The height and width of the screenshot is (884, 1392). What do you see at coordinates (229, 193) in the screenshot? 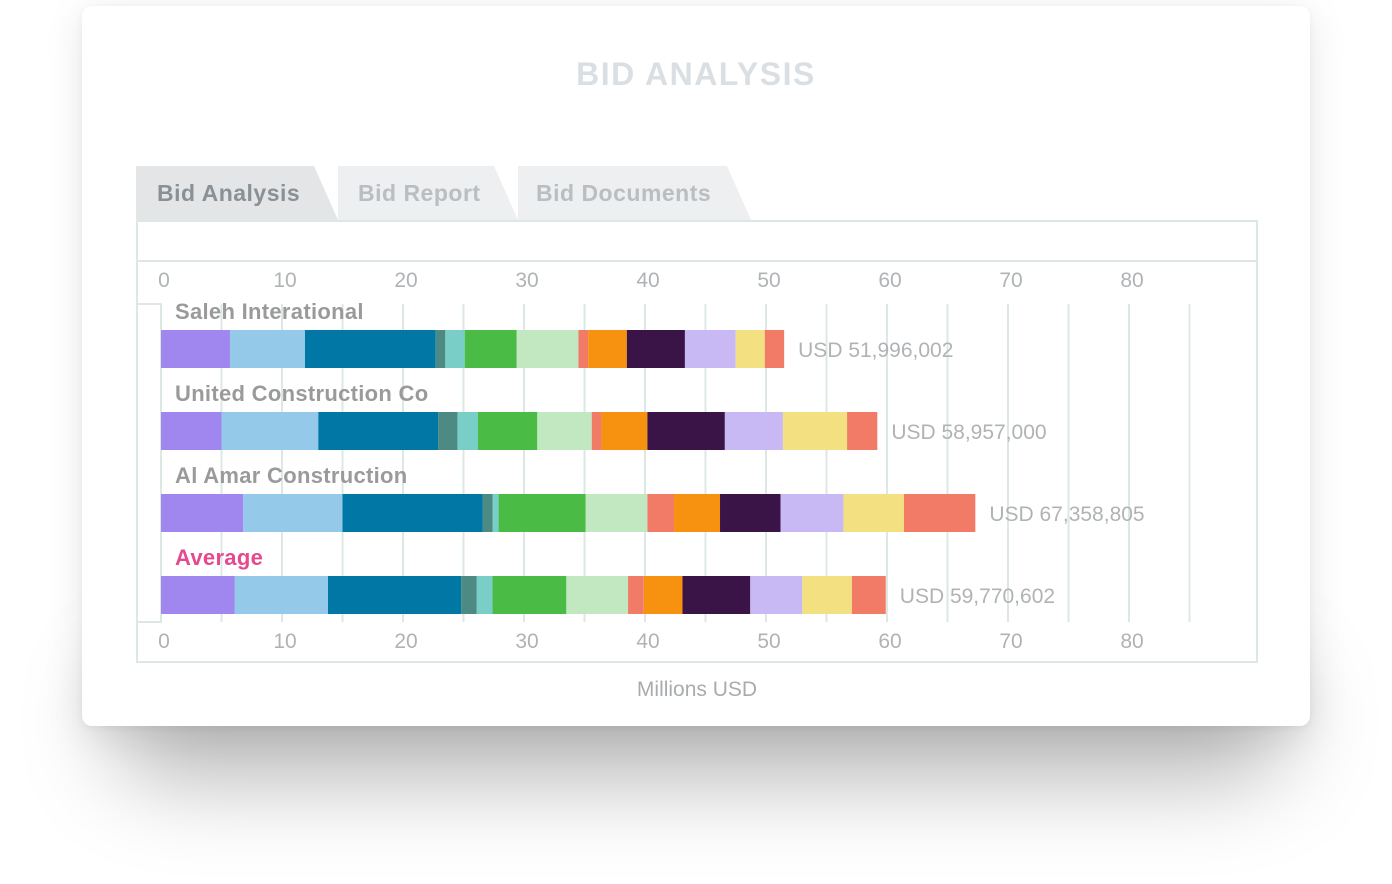
I see `tab-bid-analysis: Bid Analysis` at bounding box center [229, 193].